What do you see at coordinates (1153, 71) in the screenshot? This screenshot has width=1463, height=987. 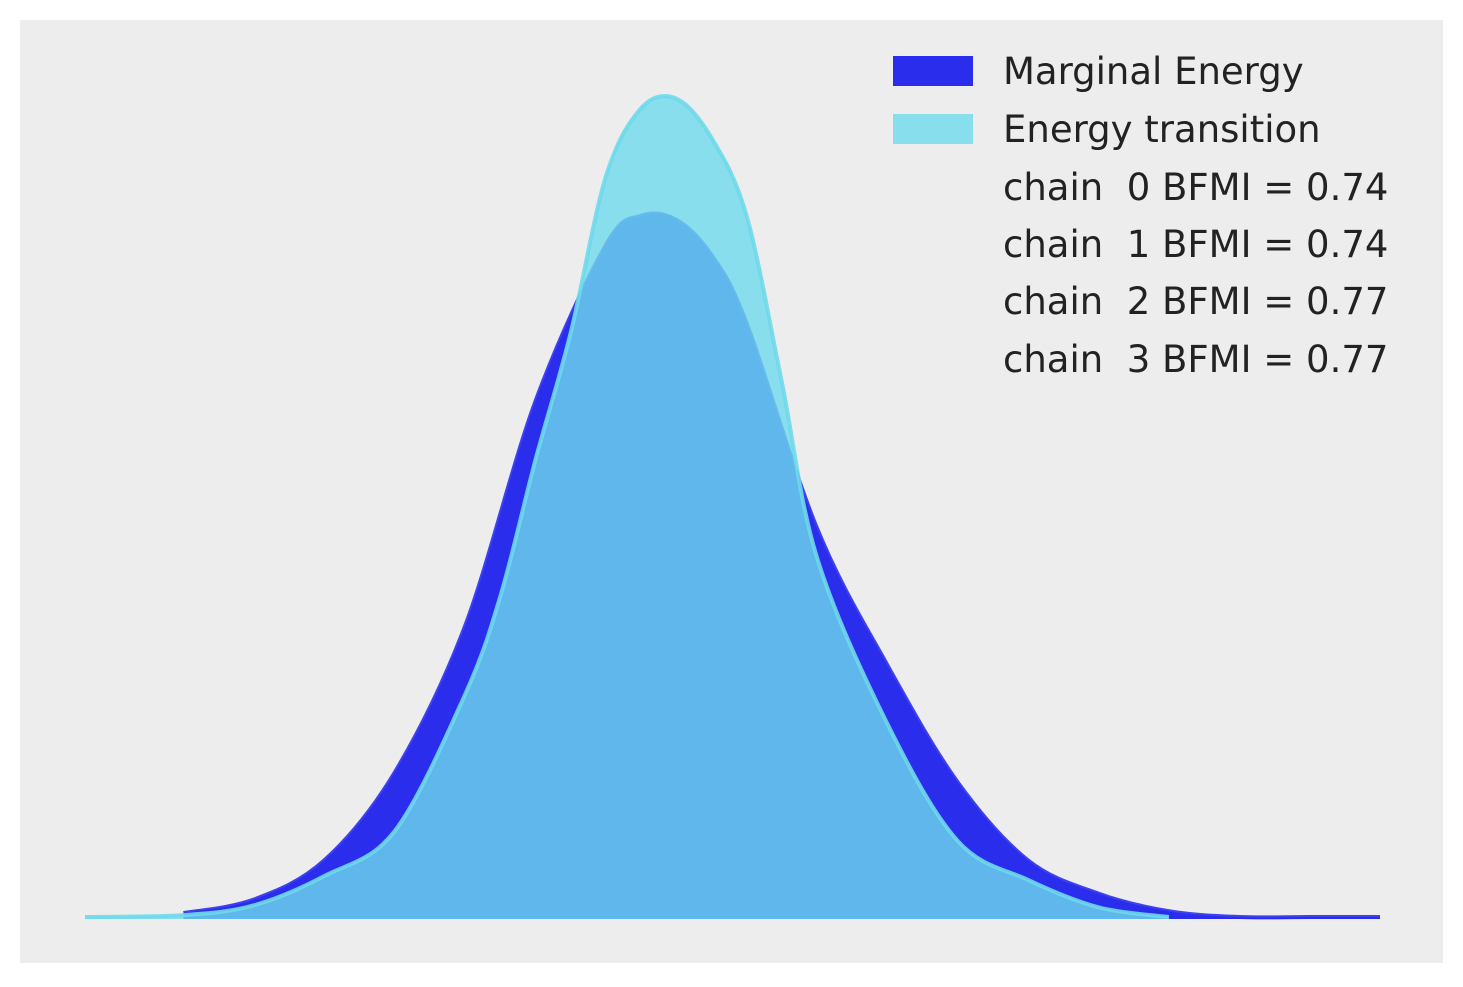 I see `legend-label-marginal-energy: Marginal Energy` at bounding box center [1153, 71].